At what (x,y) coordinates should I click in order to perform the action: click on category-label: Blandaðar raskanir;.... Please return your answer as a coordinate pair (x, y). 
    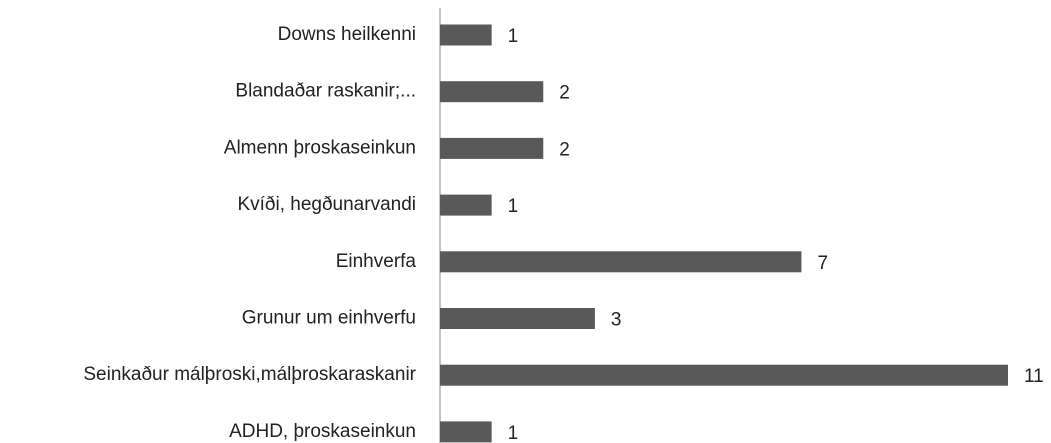
    Looking at the image, I should click on (325, 91).